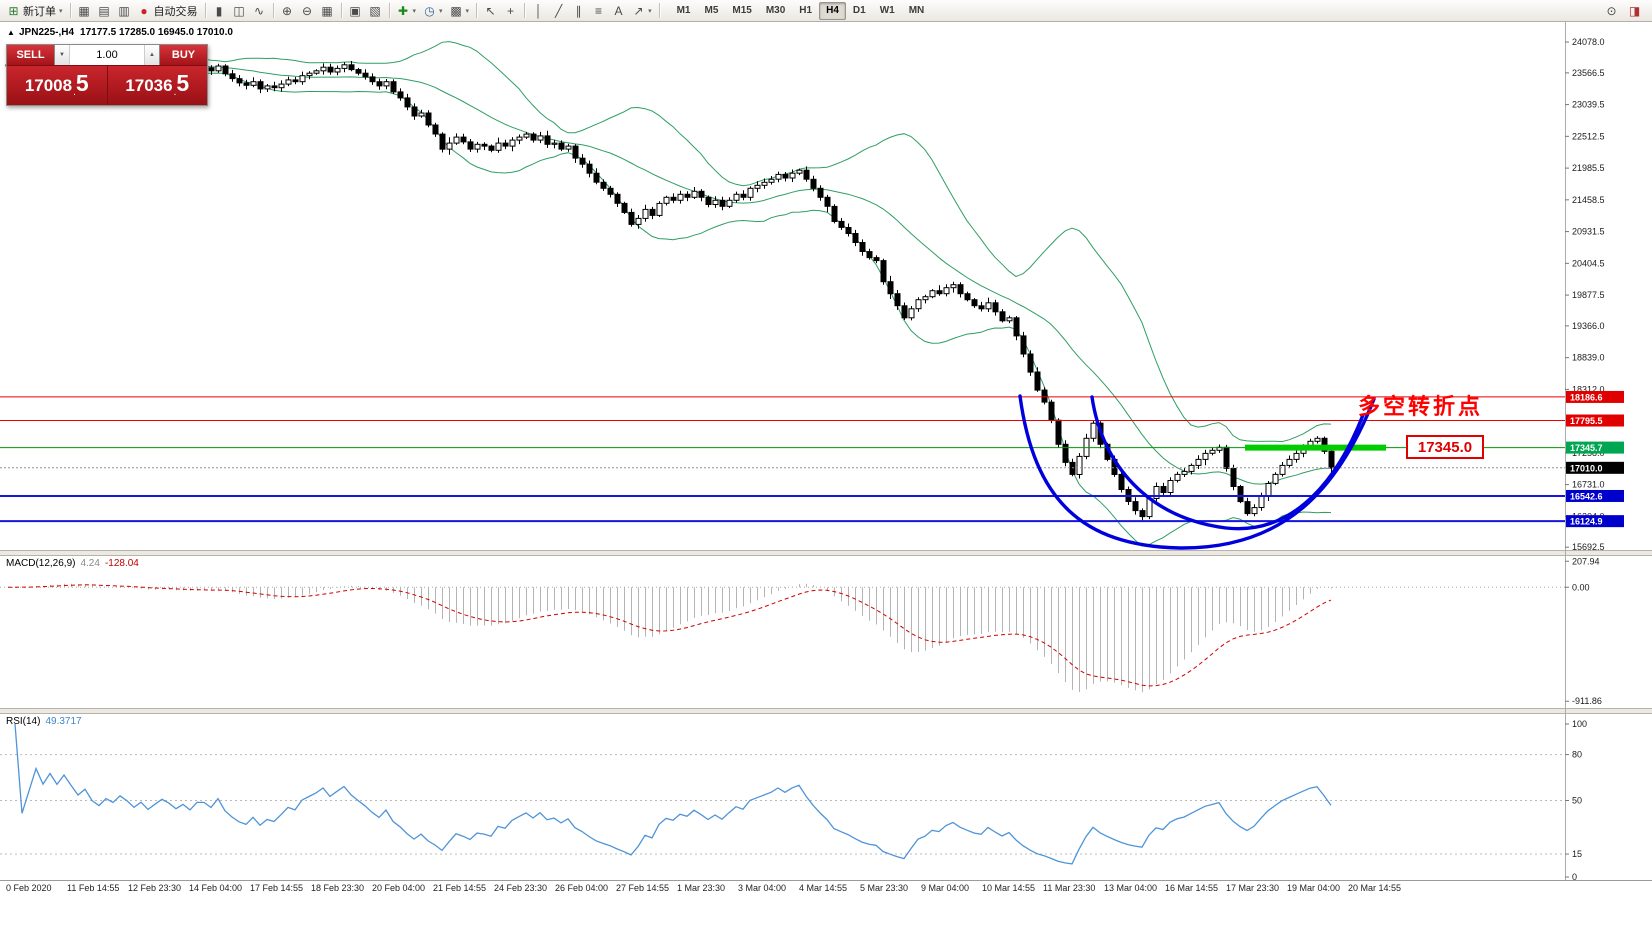  I want to click on cascade-windows-icon: ▧, so click(375, 11).